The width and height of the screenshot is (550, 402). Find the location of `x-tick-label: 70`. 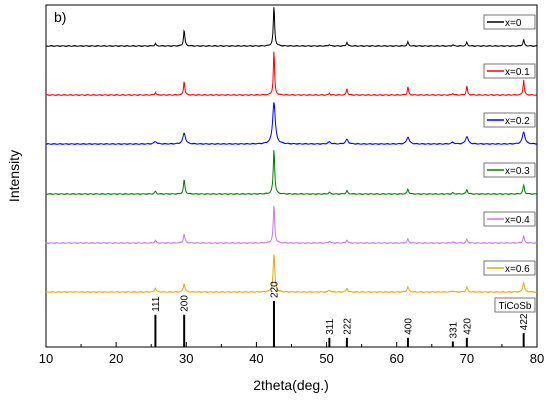

x-tick-label: 70 is located at coordinates (467, 358).